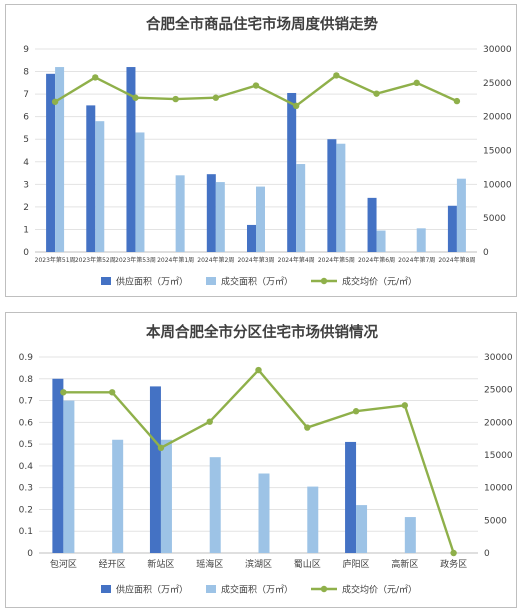  What do you see at coordinates (336, 260) in the screenshot?
I see `x-tick-label: 2024年第5周` at bounding box center [336, 260].